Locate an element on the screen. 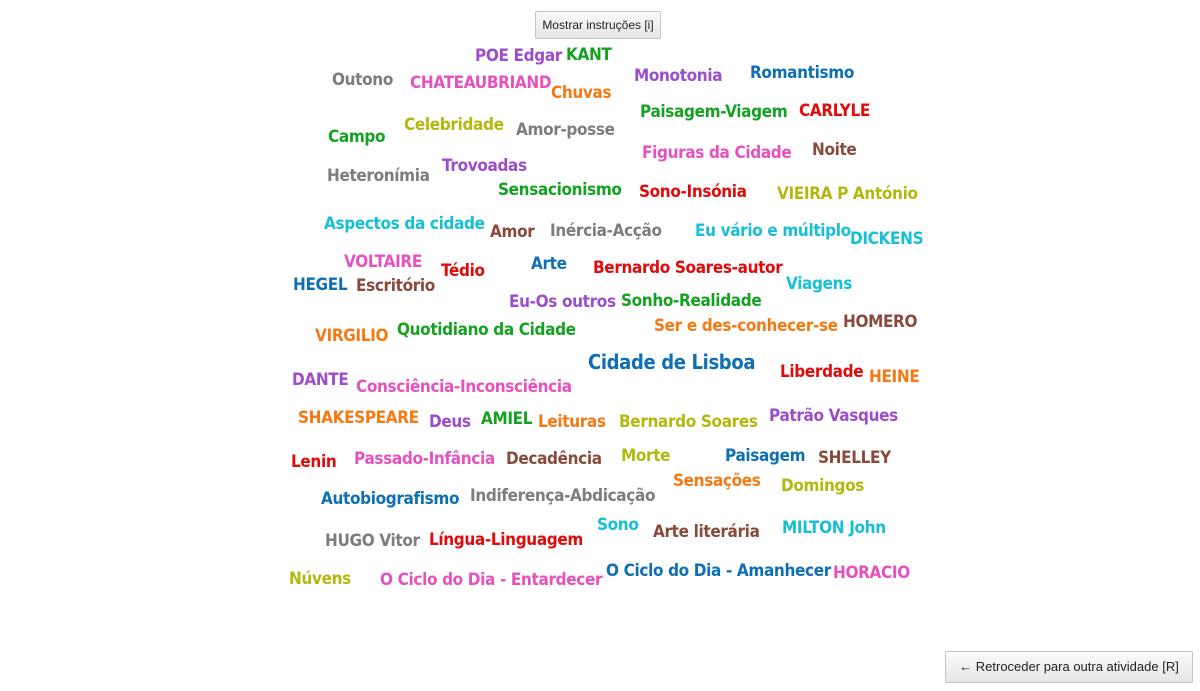 The width and height of the screenshot is (1200, 691). word-cloud-item: CHATEAUBRIAND is located at coordinates (481, 83).